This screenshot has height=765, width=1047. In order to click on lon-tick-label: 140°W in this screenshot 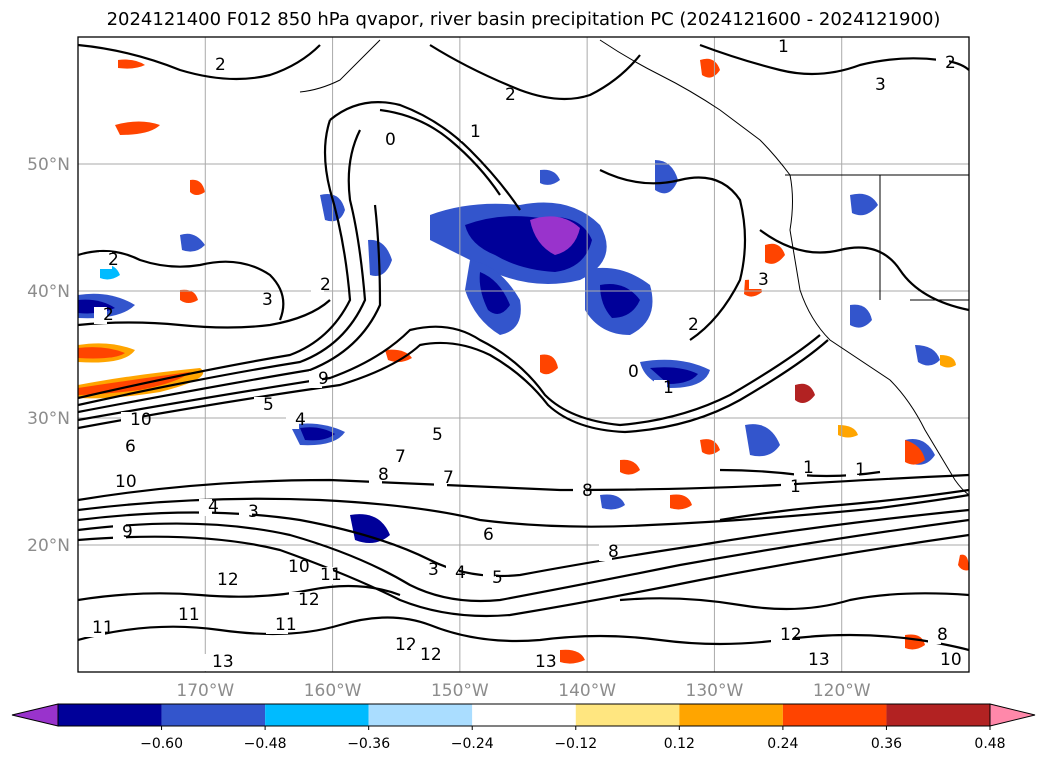, I will do `click(587, 691)`.